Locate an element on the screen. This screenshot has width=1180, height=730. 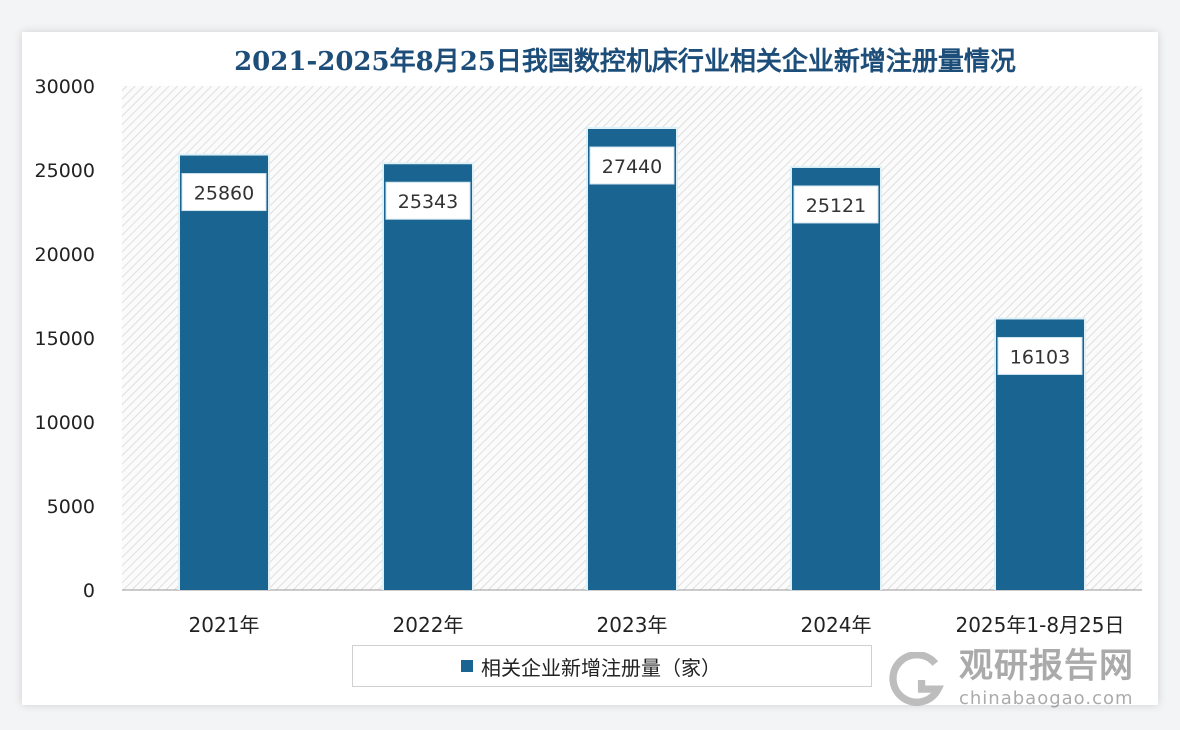
y-tick-label: 10000 is located at coordinates (65, 423).